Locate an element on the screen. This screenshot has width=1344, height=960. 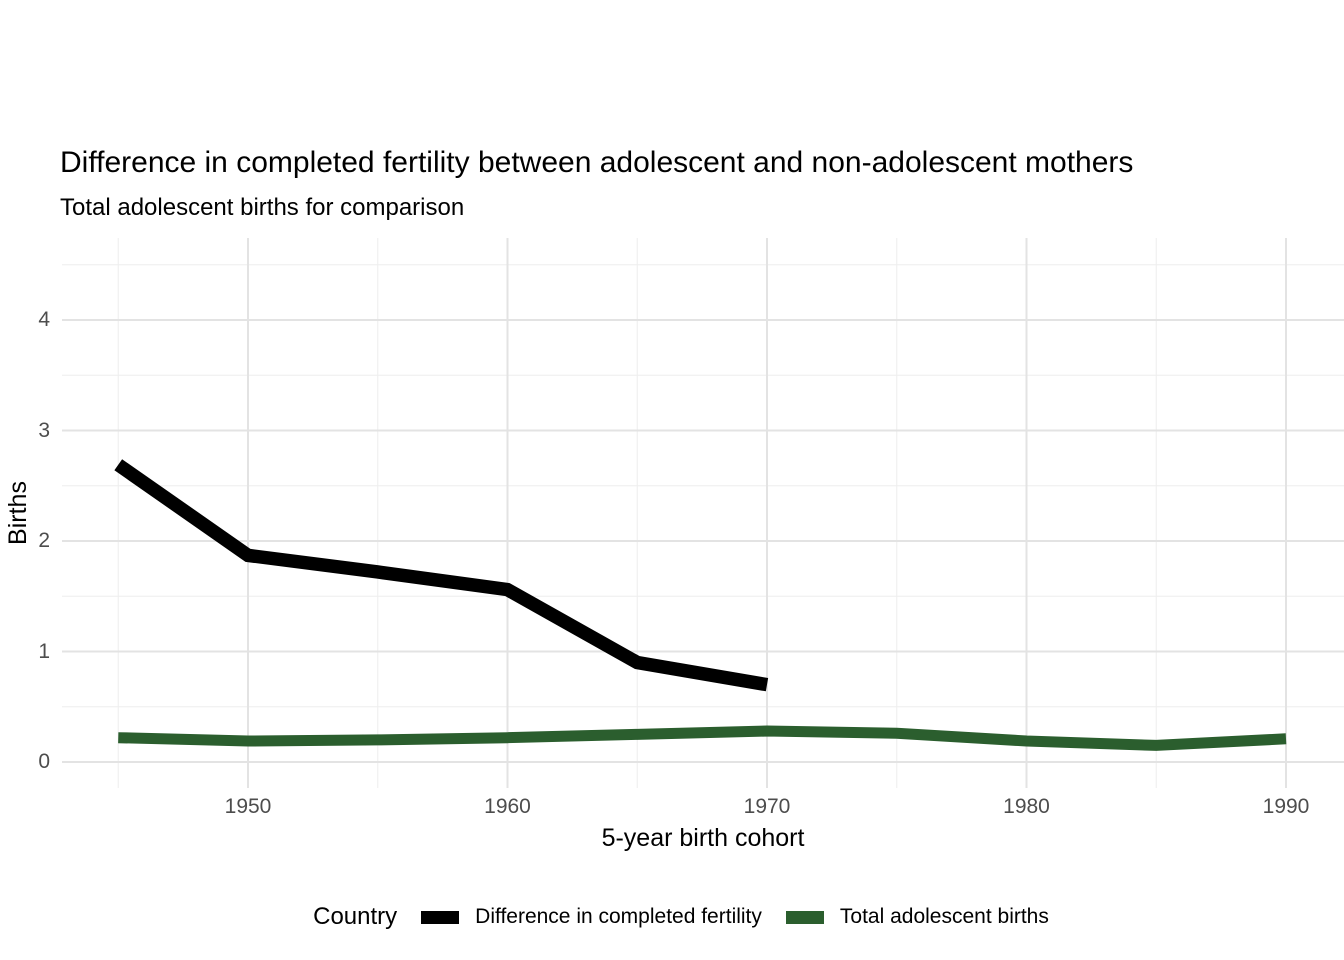
legend-label-total: Total adolescent births is located at coordinates (944, 916).